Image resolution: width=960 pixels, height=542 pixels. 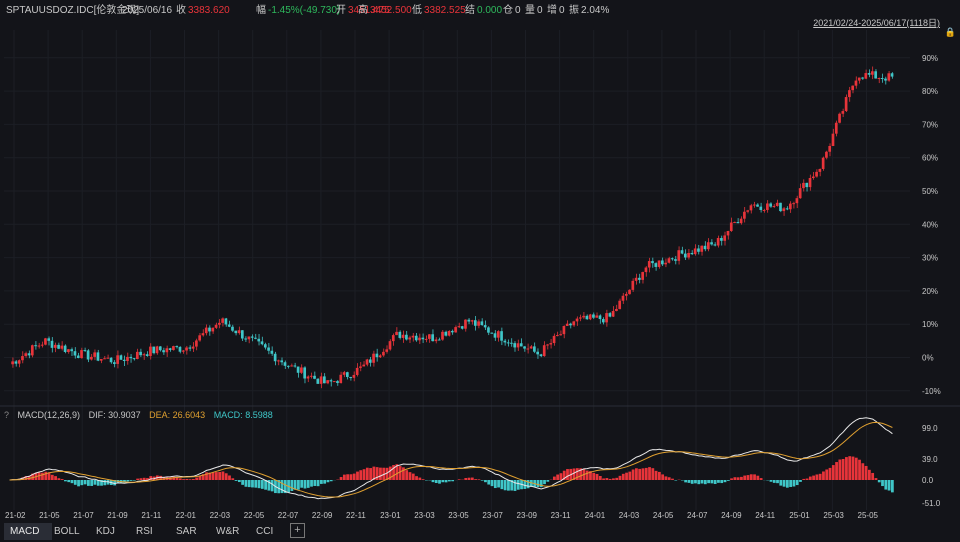 I want to click on time-axis-tick: 23-05, so click(x=458, y=515).